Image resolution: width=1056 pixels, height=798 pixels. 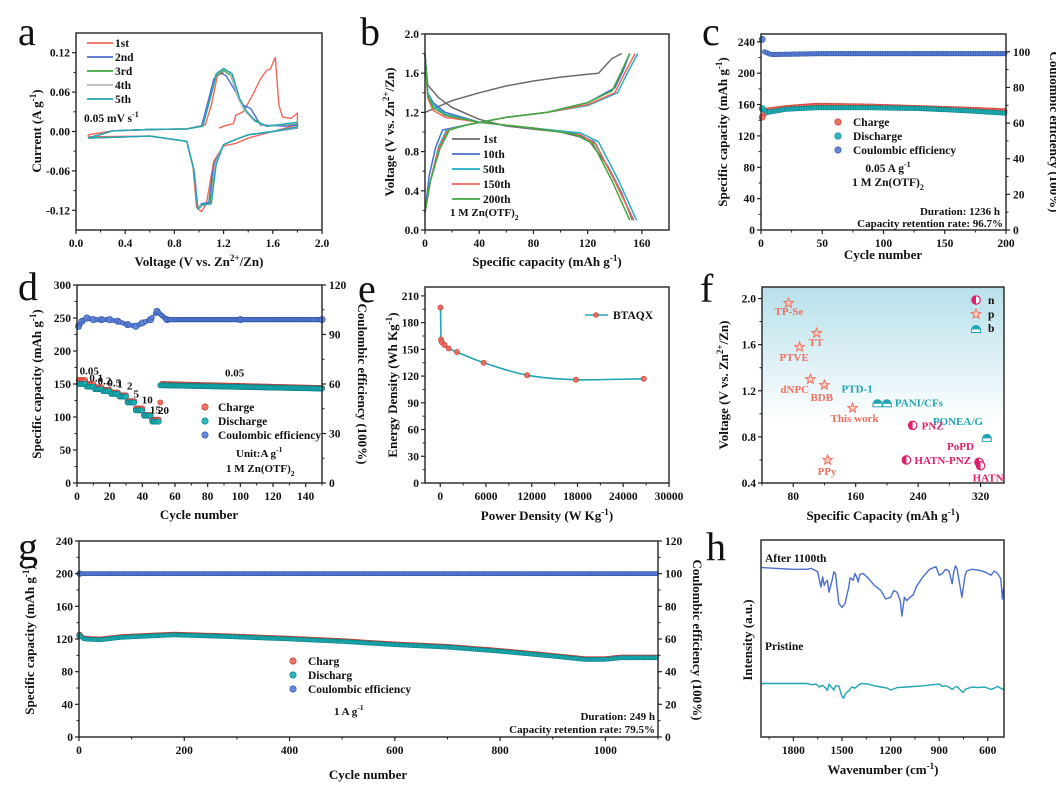 I want to click on panel-label-c: c, so click(x=711, y=31).